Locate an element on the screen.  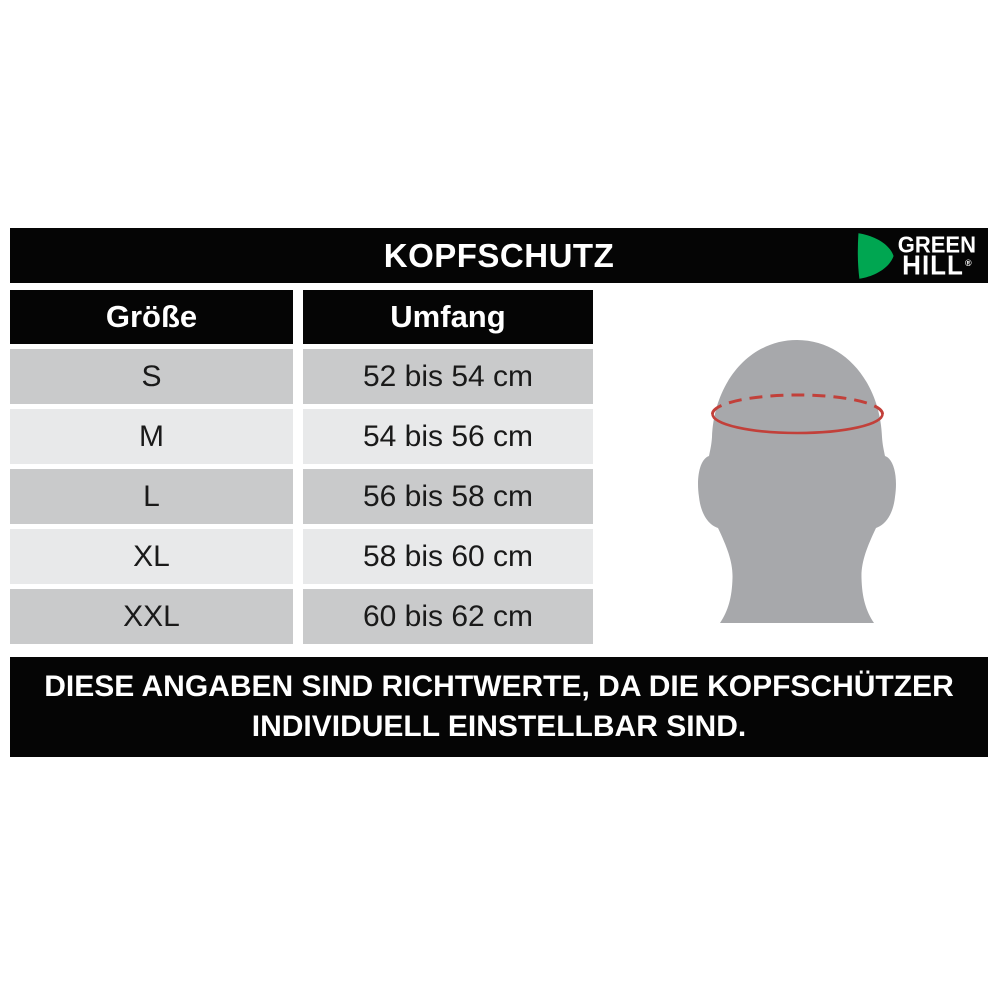
green-hill-logo: GREEN HILL® is located at coordinates (916, 256).